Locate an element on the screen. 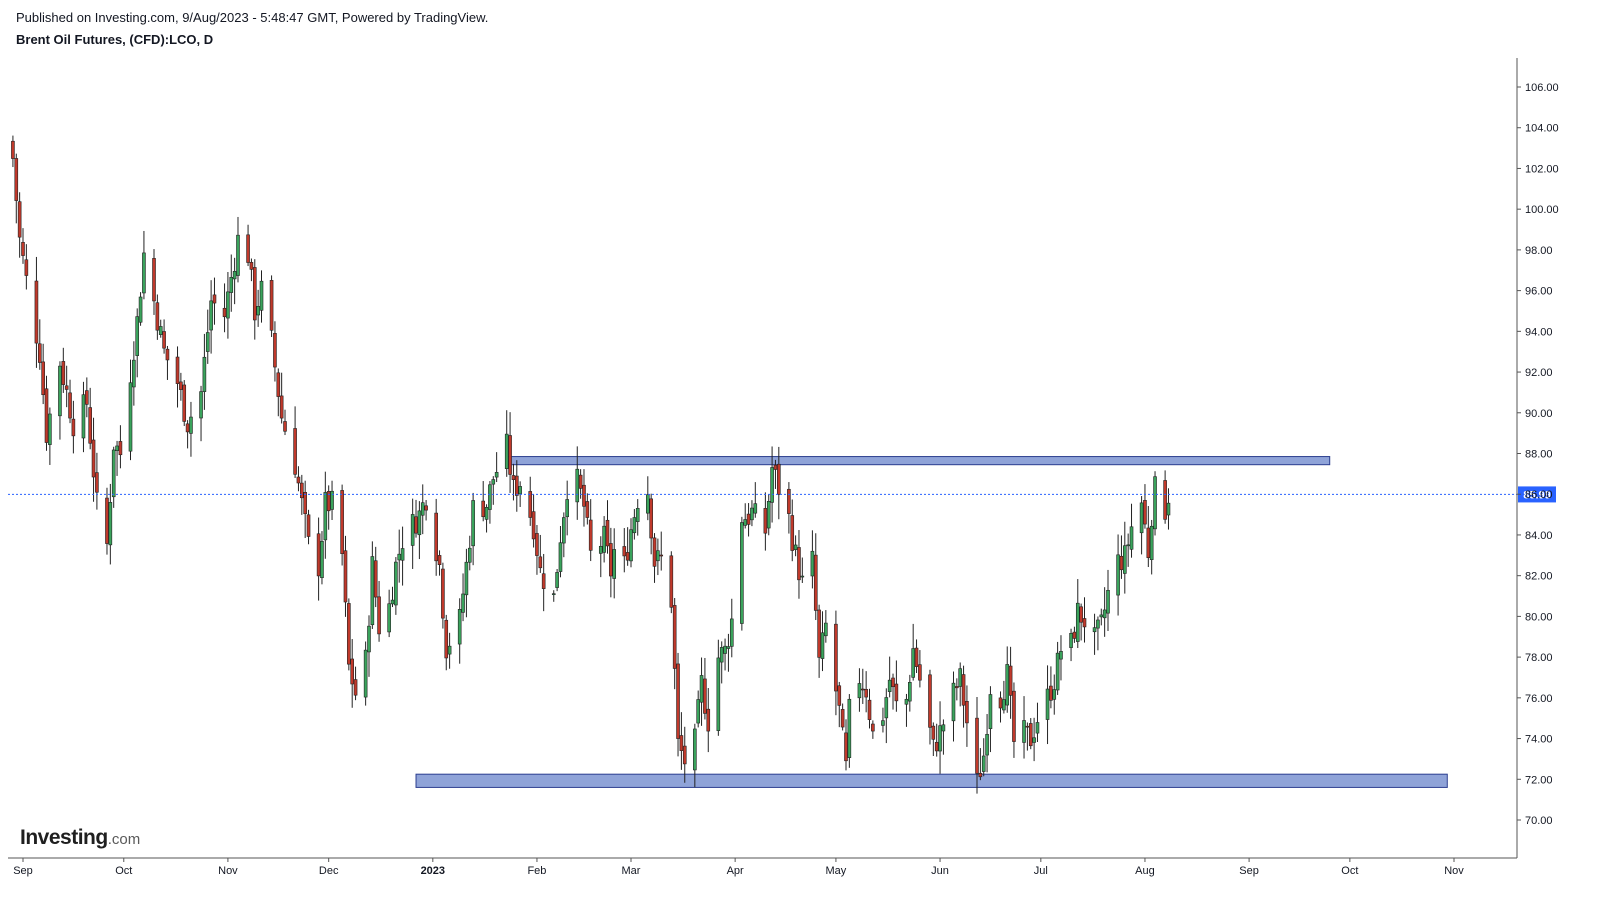 The width and height of the screenshot is (1602, 902). x-tick-label: Sep is located at coordinates (1249, 871).